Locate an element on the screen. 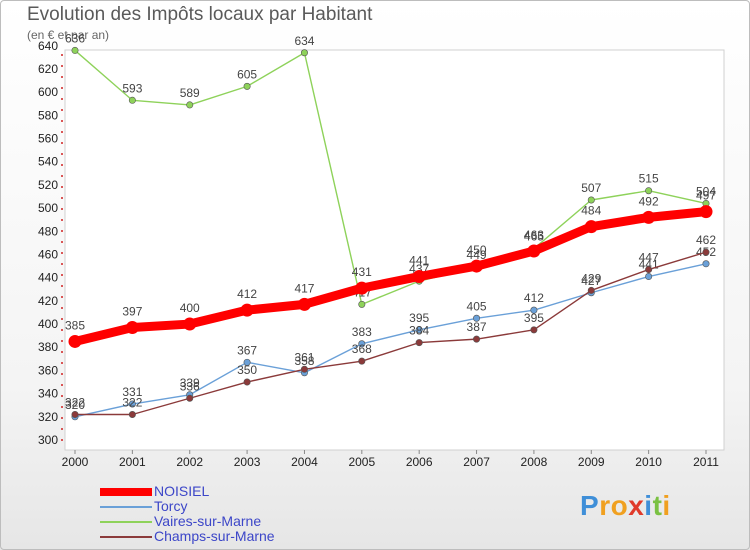  y-tick-label: 320 is located at coordinates (48, 417).